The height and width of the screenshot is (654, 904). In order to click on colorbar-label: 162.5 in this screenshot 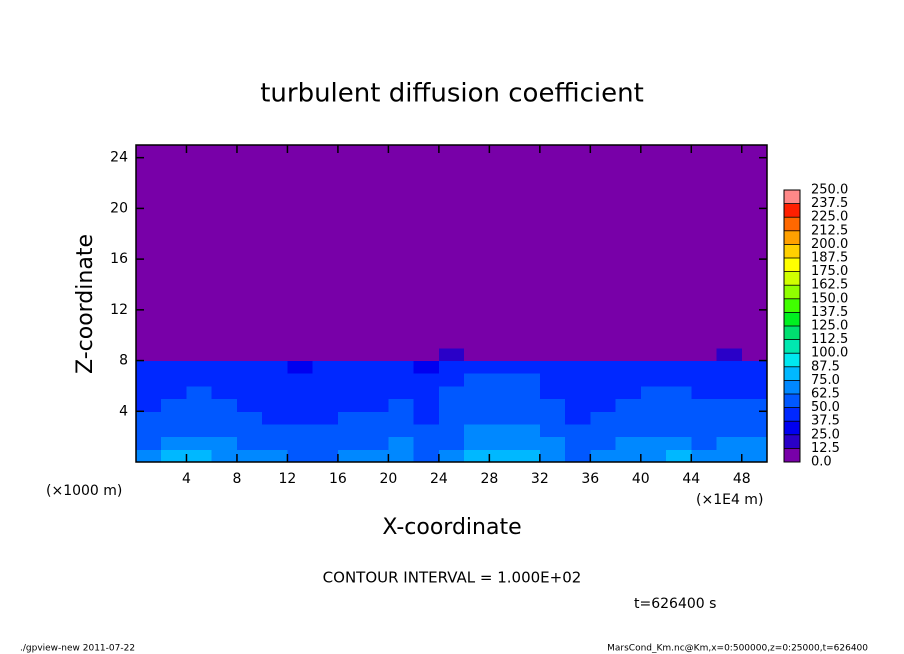, I will do `click(829, 285)`.